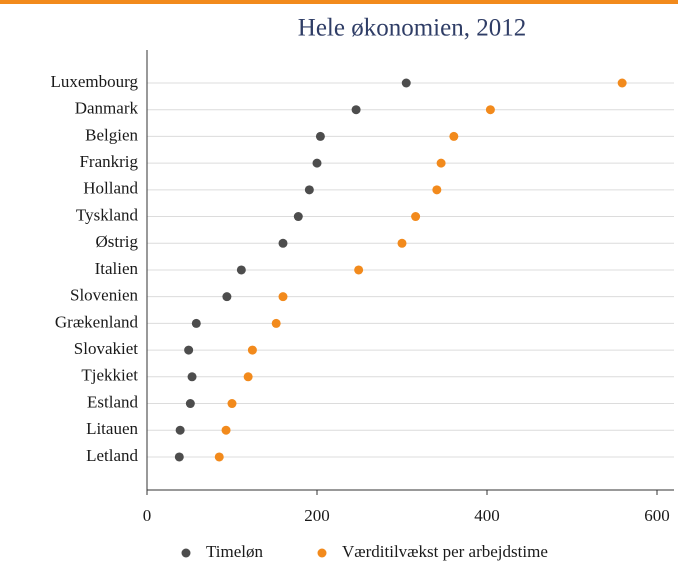 Image resolution: width=678 pixels, height=572 pixels. Describe the element at coordinates (112, 455) in the screenshot. I see `y-tick-label: Letland` at that location.